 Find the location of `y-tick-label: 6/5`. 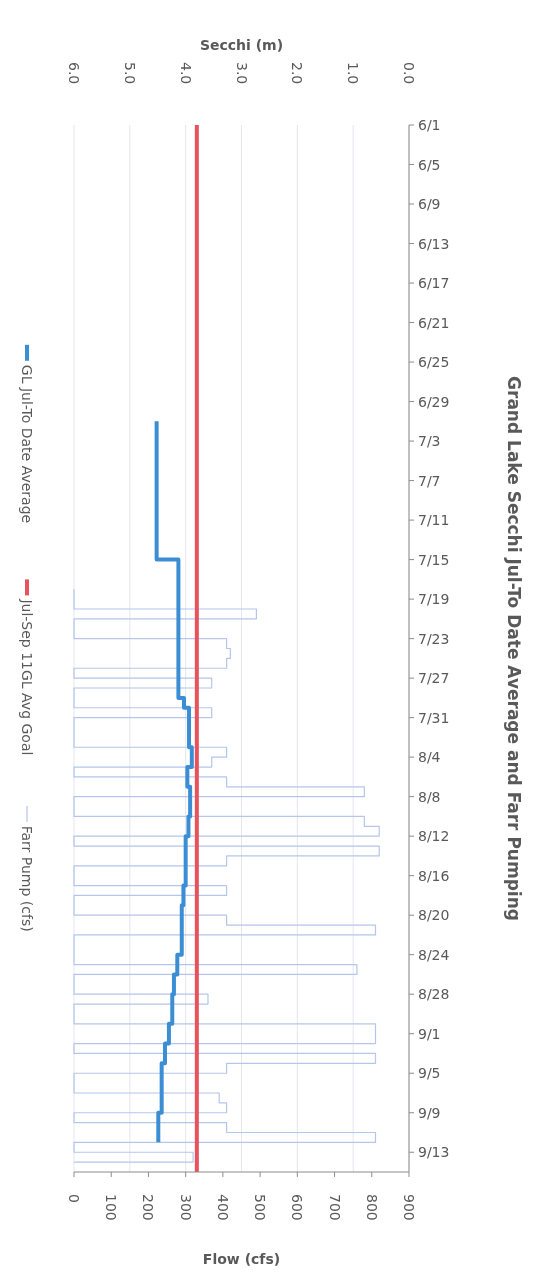

y-tick-label: 6/5 is located at coordinates (429, 164).